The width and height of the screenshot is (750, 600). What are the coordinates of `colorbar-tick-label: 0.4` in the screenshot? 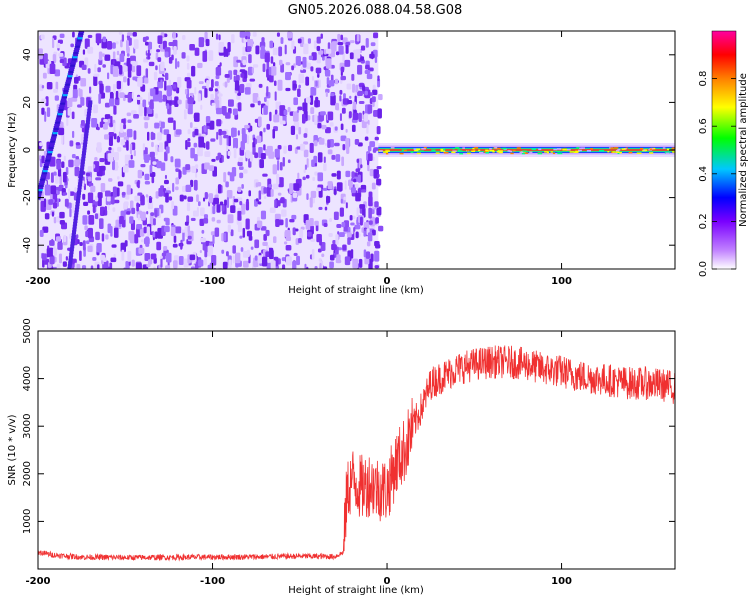 It's located at (703, 174).